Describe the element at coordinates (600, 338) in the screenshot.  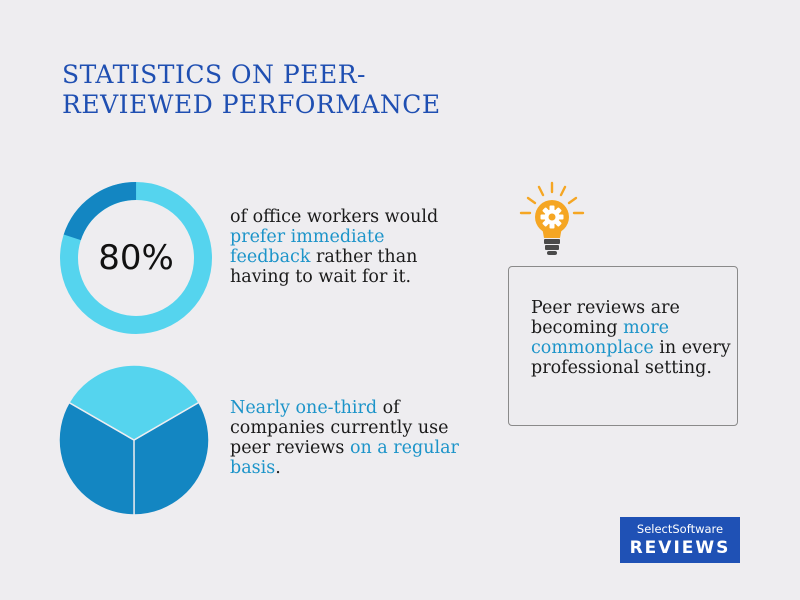
I see `callout-highlight: more commonplace` at that location.